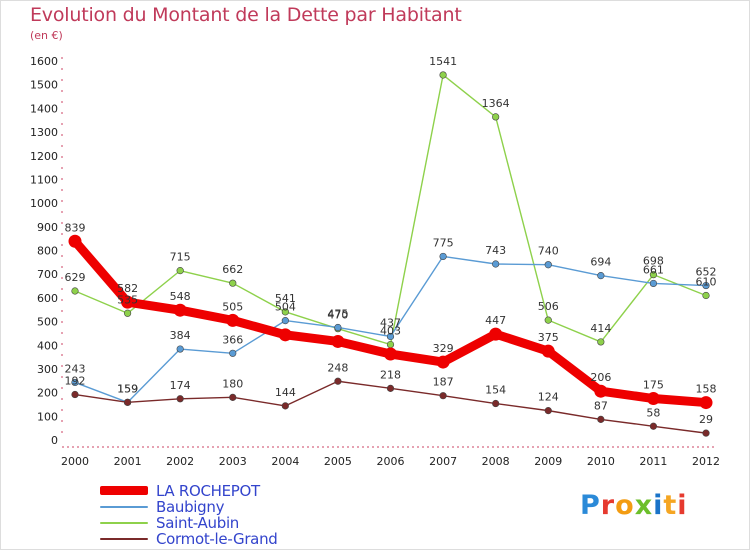 This screenshot has width=750, height=550. I want to click on x-tick-label: 2000, so click(75, 461).